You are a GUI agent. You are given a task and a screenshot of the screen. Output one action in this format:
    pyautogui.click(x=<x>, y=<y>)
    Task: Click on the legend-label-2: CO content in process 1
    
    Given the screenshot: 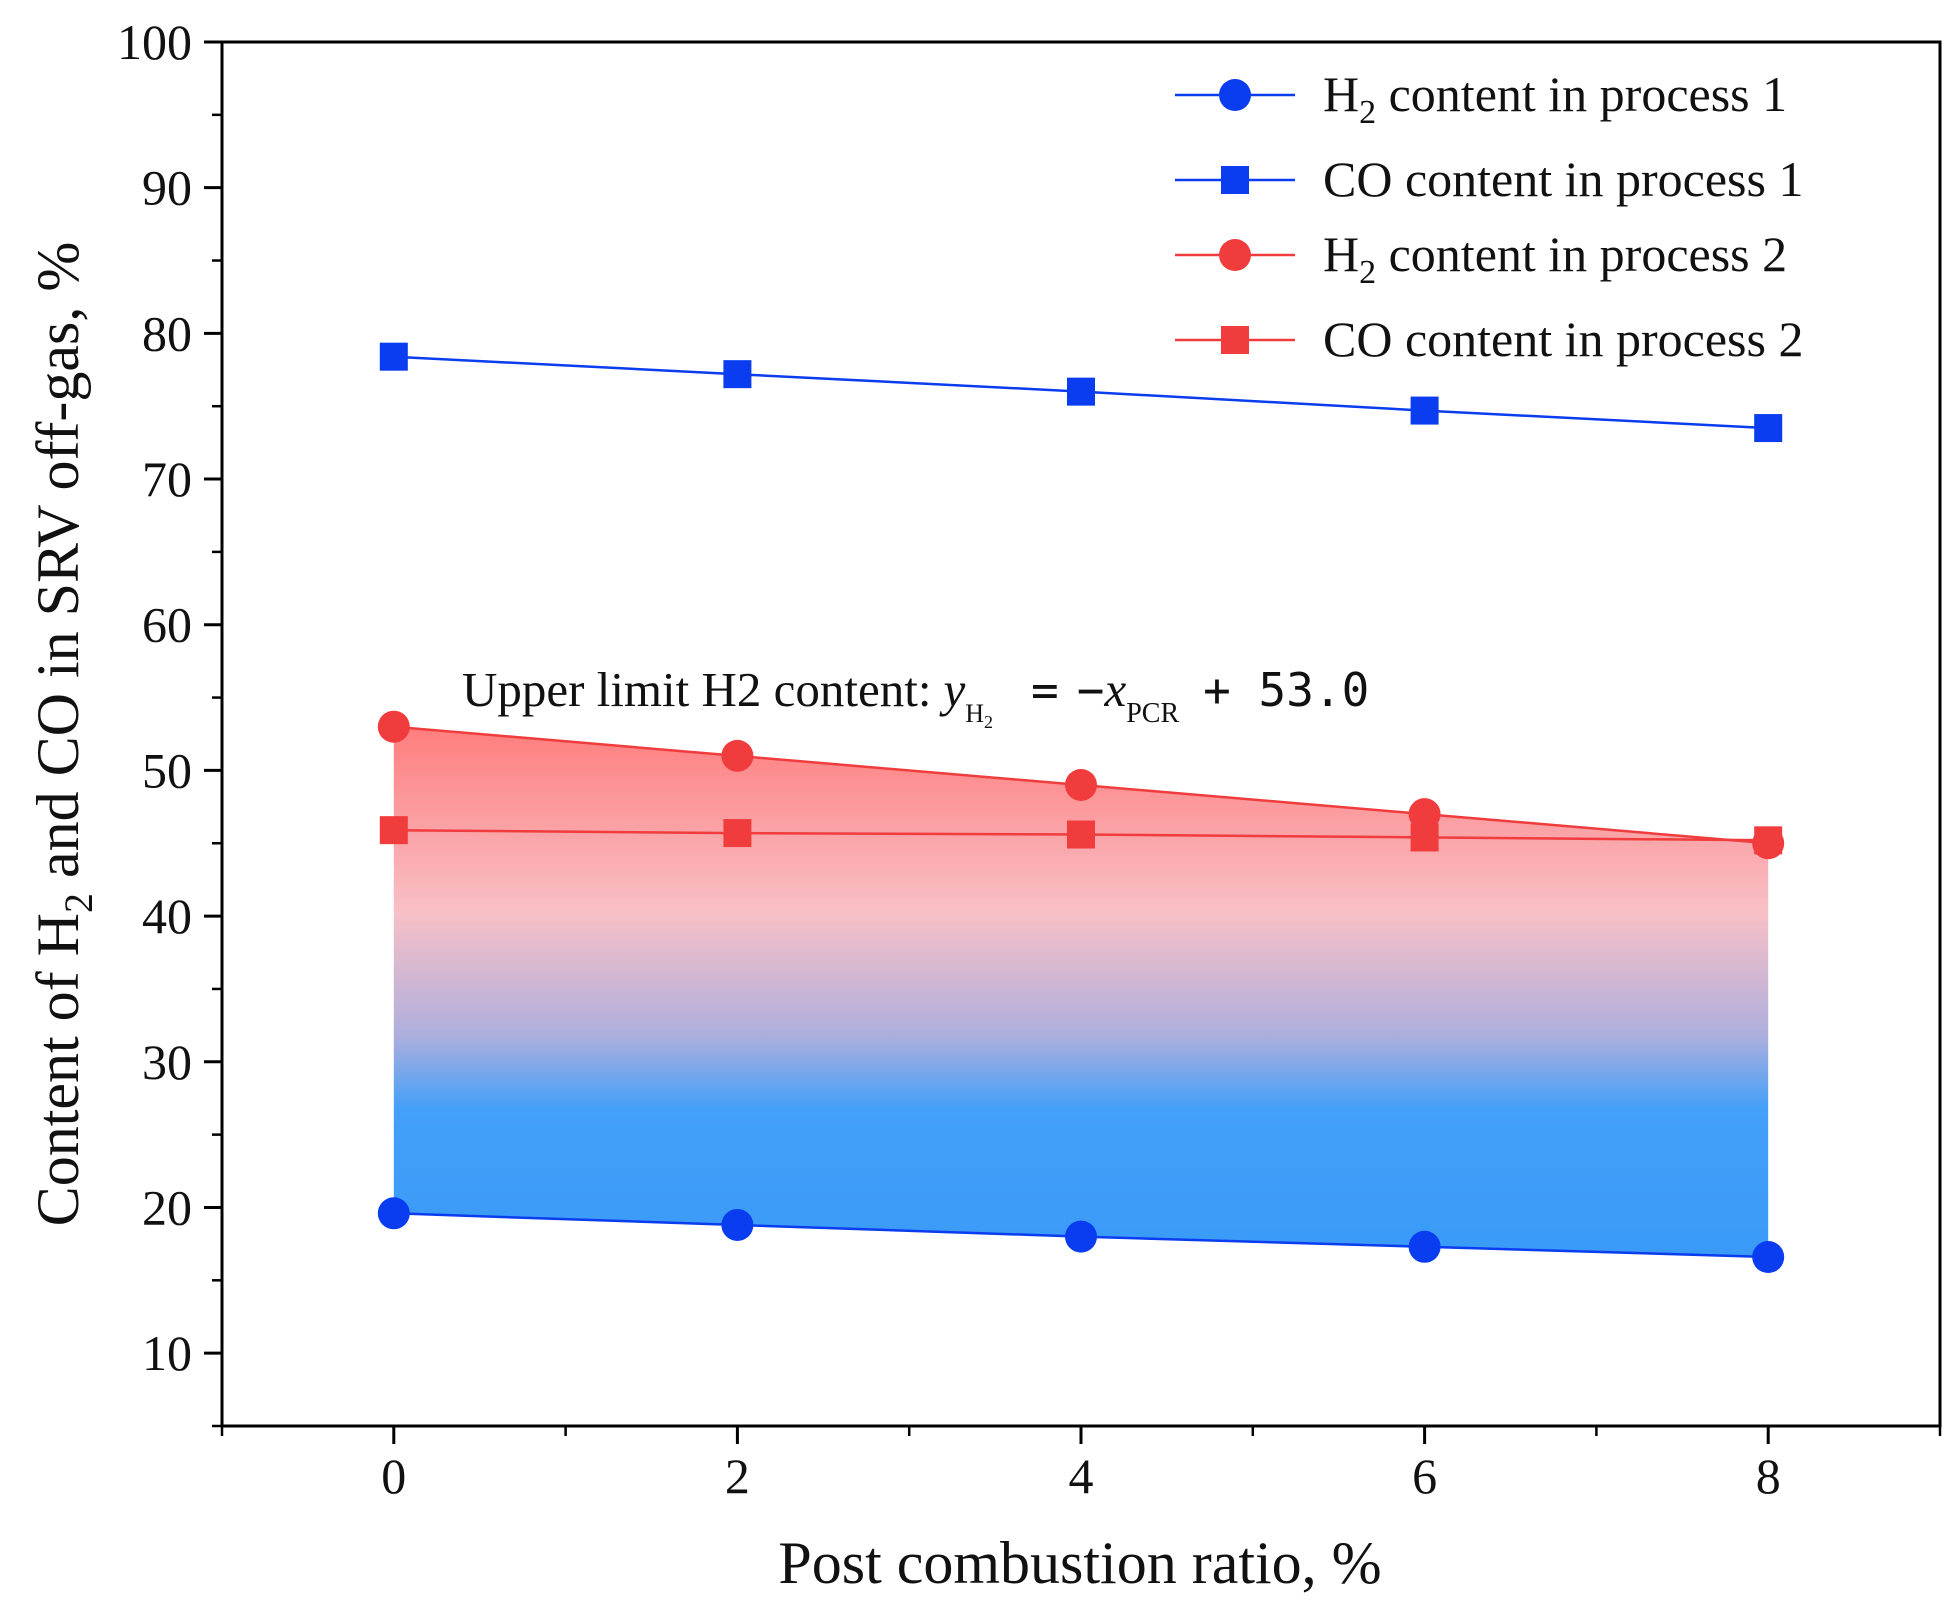 What is the action you would take?
    pyautogui.click(x=1563, y=179)
    